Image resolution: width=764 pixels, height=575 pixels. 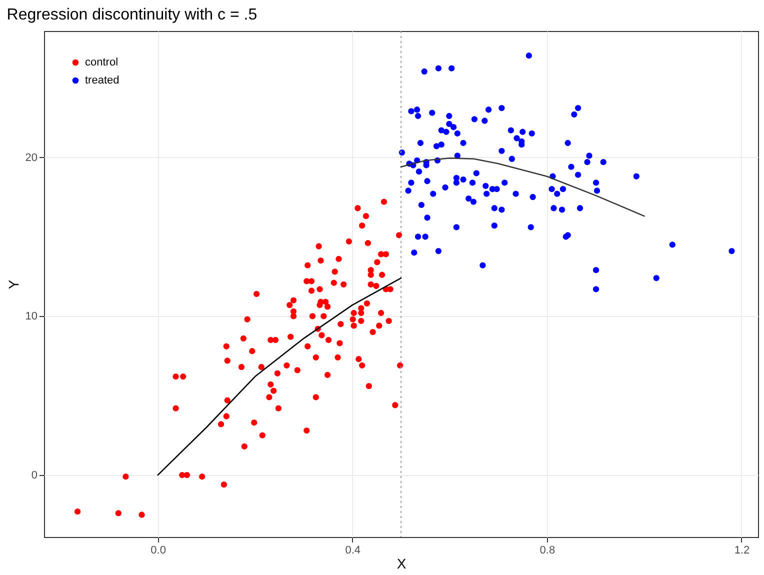 What do you see at coordinates (158, 550) in the screenshot?
I see `x-tick-label: 0.0` at bounding box center [158, 550].